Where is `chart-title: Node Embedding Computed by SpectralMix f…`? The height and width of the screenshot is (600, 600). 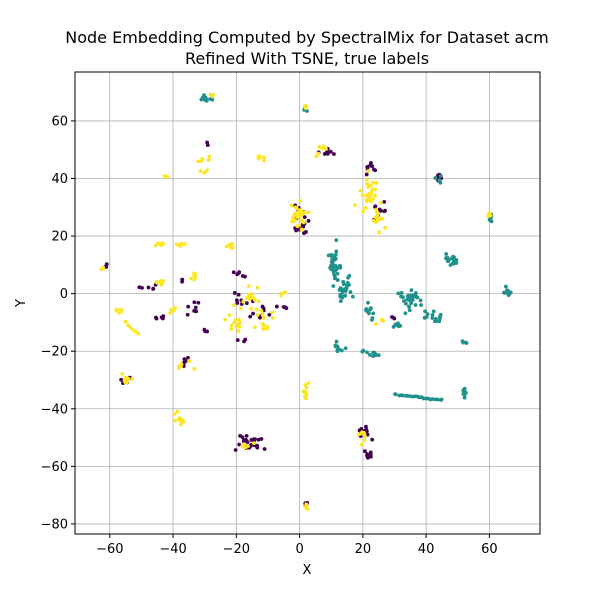
chart-title: Node Embedding Computed by SpectralMix f… is located at coordinates (306, 37).